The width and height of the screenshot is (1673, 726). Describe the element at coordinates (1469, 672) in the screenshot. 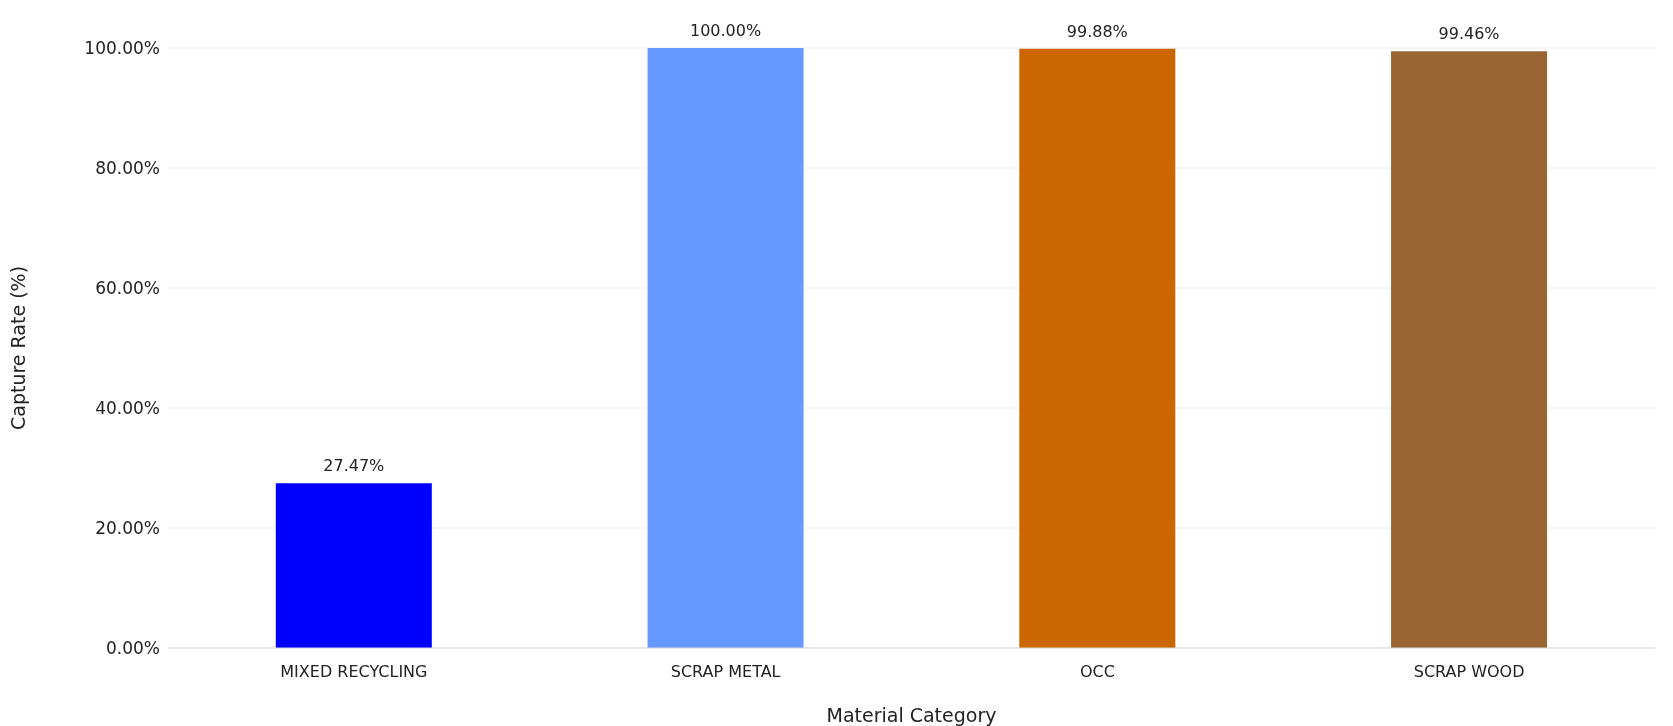

I see `x-tick-label: SCRAP WOOD` at that location.